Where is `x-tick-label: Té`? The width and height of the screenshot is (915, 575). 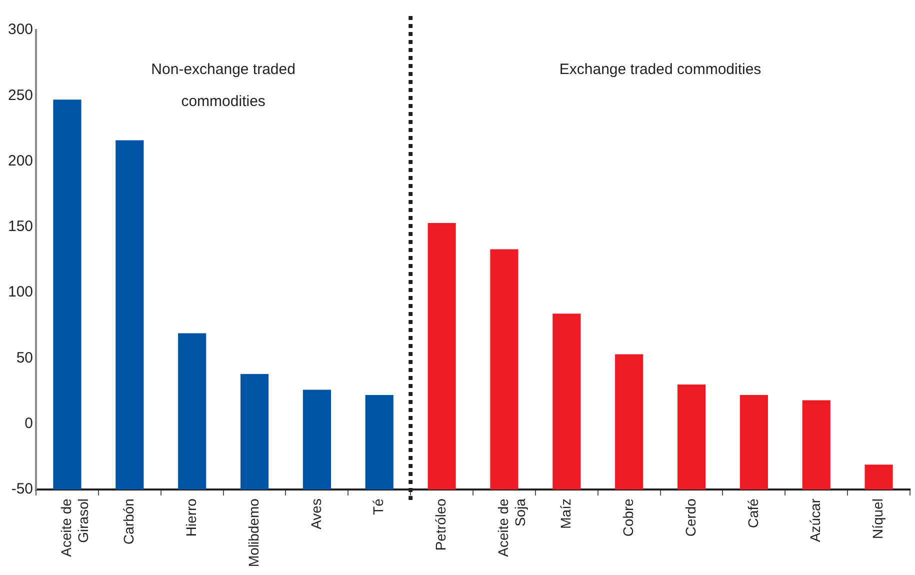 x-tick-label: Té is located at coordinates (378, 506).